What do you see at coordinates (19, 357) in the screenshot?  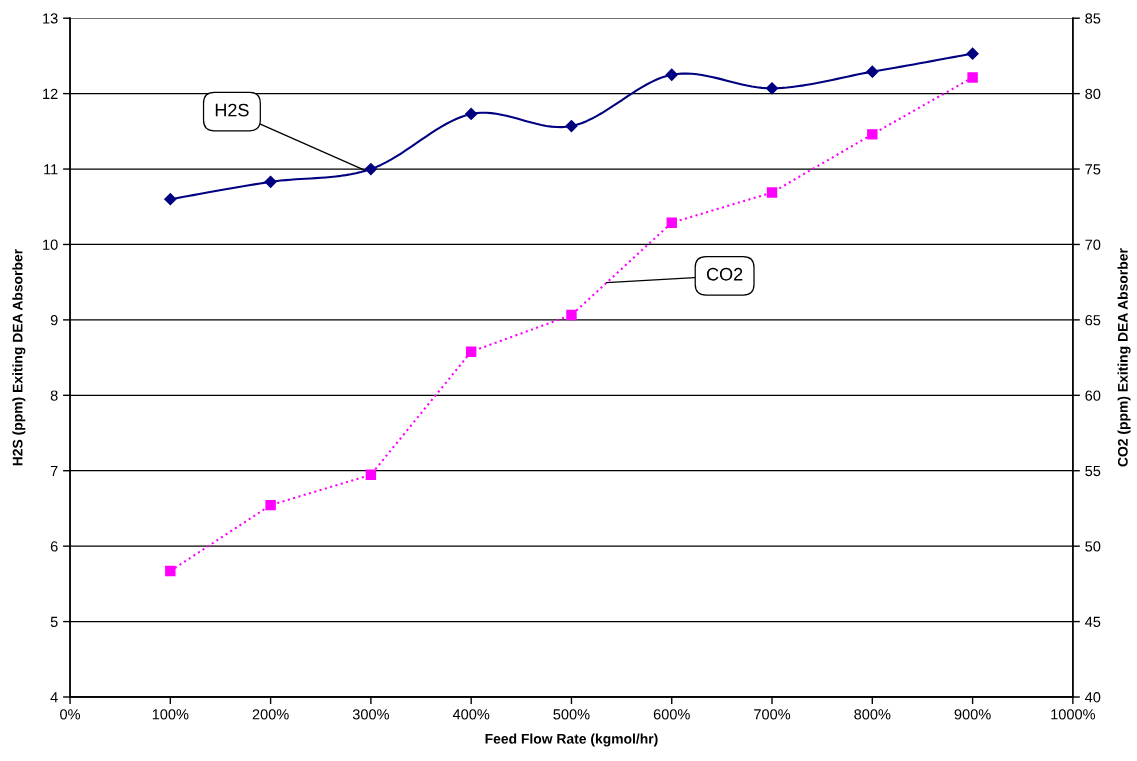 I see `y-axis-title: H2S (ppm) Exiting DEA Absorber` at bounding box center [19, 357].